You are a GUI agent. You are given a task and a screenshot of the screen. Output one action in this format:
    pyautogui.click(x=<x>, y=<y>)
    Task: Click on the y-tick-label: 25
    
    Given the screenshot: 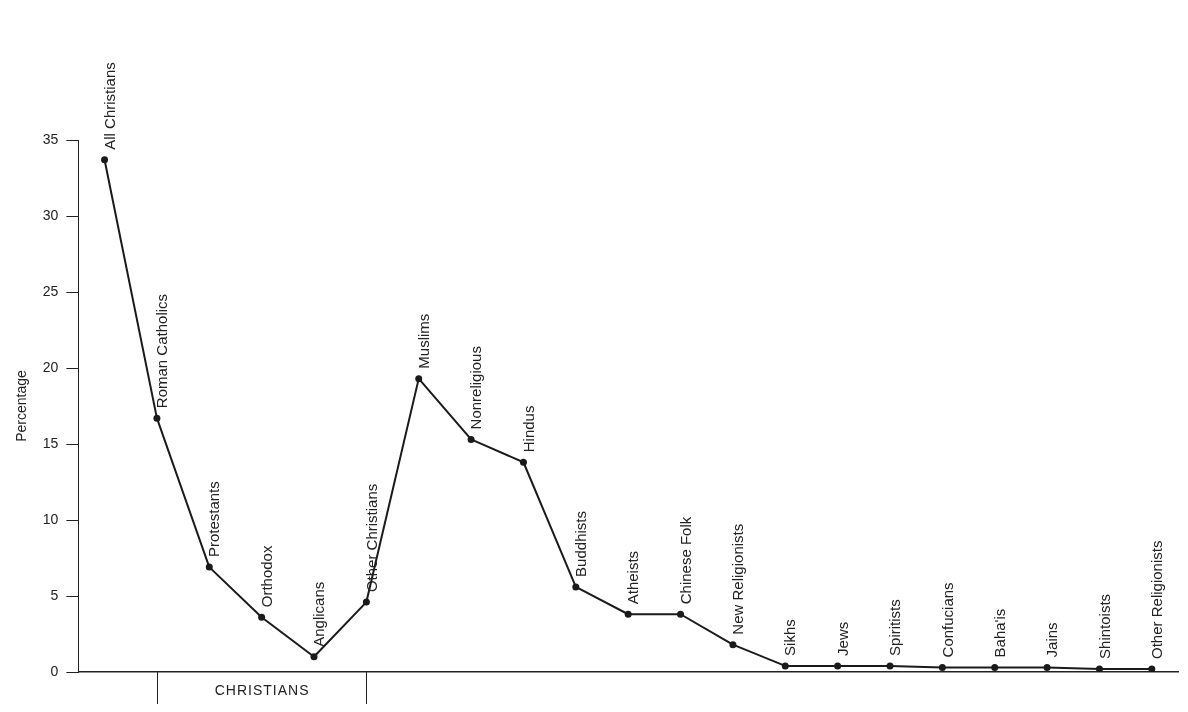 What is the action you would take?
    pyautogui.click(x=50, y=290)
    